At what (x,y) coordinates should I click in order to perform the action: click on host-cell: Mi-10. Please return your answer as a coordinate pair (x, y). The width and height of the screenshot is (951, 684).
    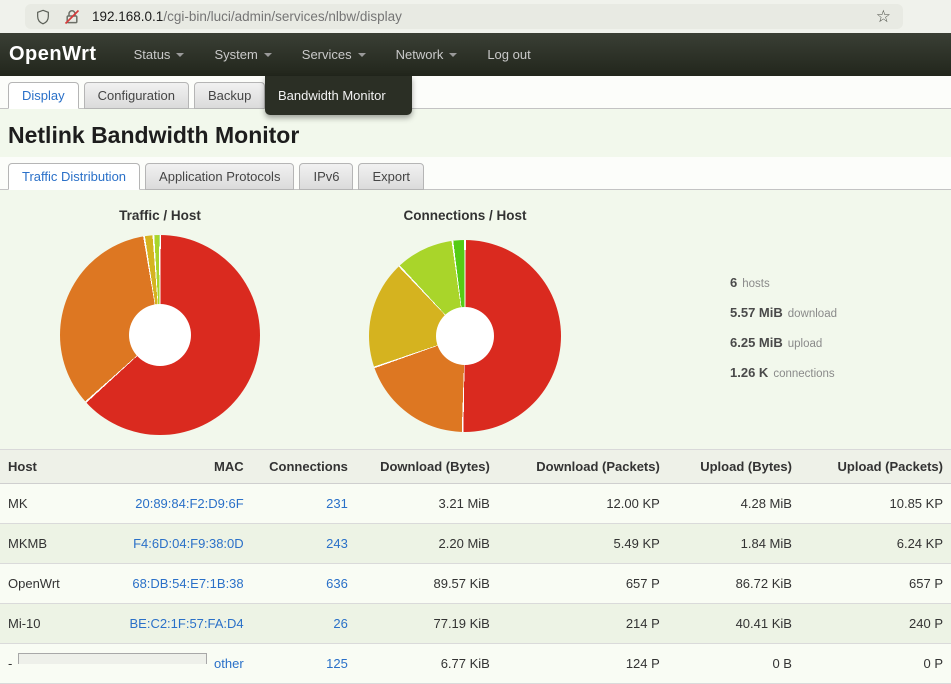
    Looking at the image, I should click on (61, 623).